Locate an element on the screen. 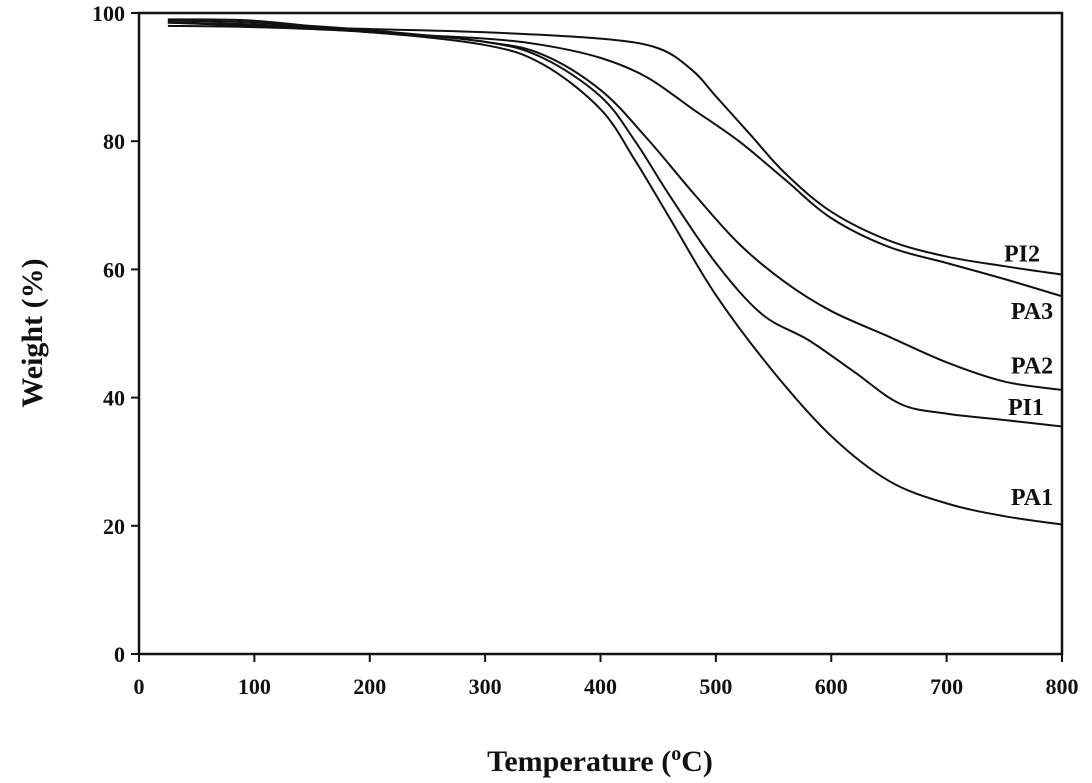 The height and width of the screenshot is (783, 1092). y-tick-label: 80 is located at coordinates (114, 141).